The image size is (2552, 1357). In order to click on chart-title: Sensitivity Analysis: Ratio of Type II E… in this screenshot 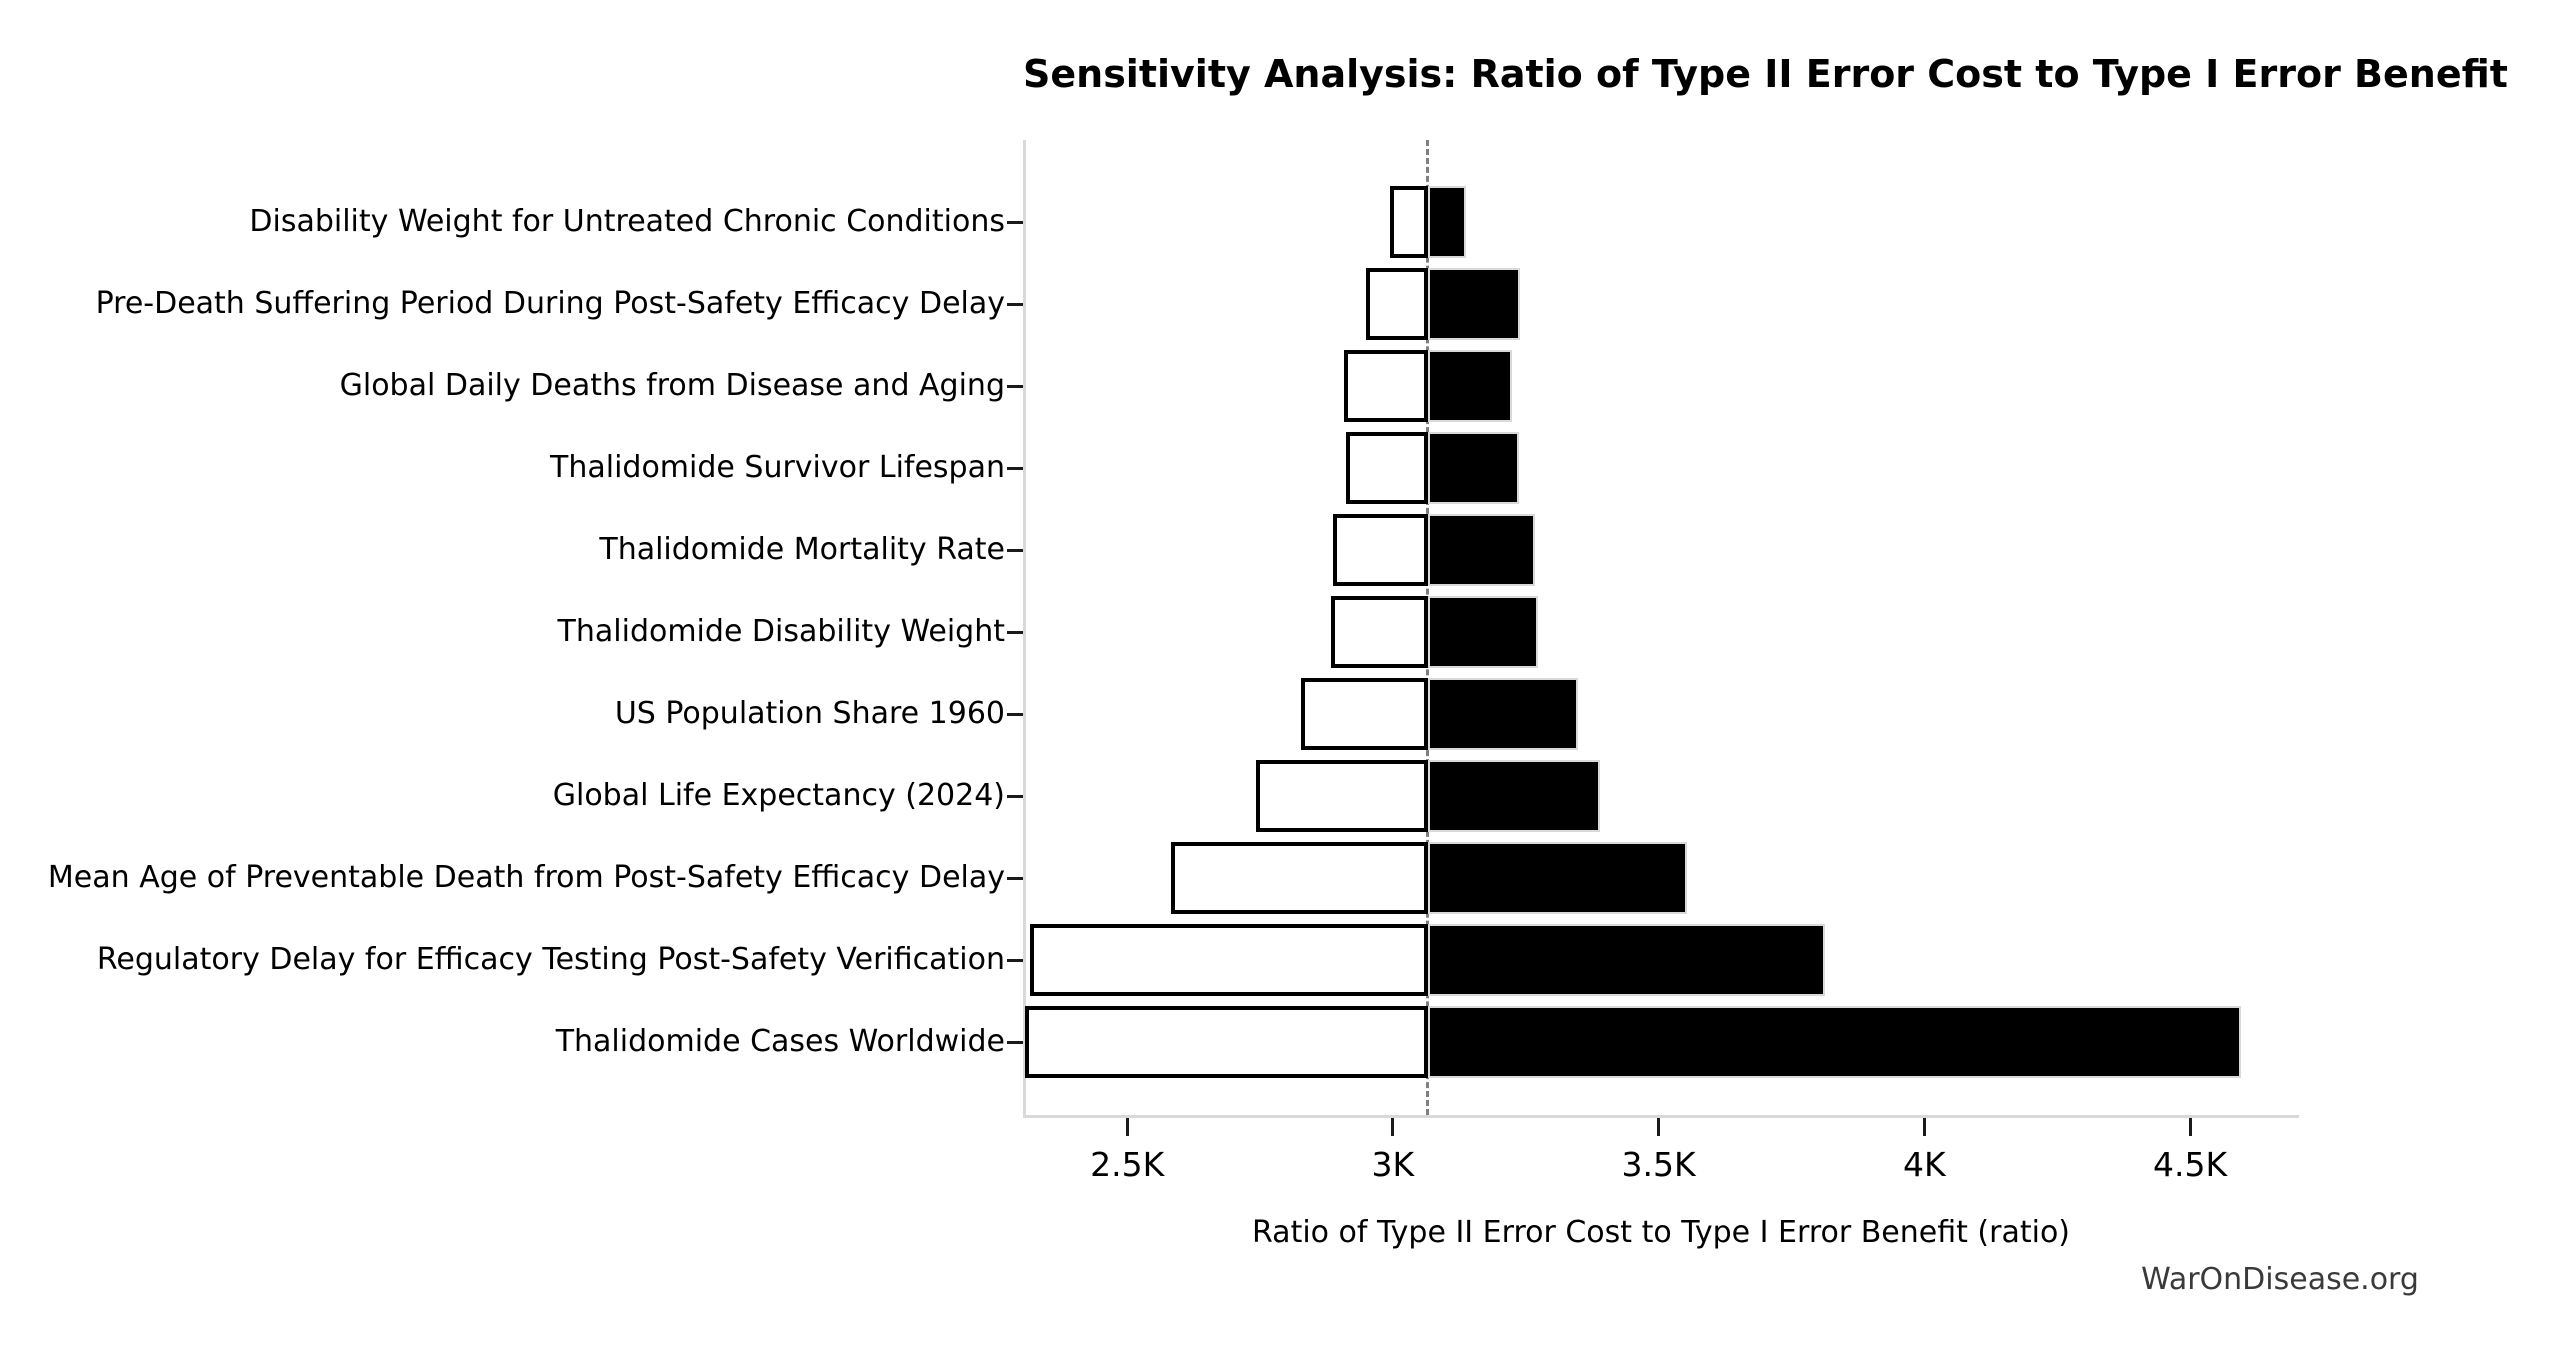, I will do `click(1765, 74)`.